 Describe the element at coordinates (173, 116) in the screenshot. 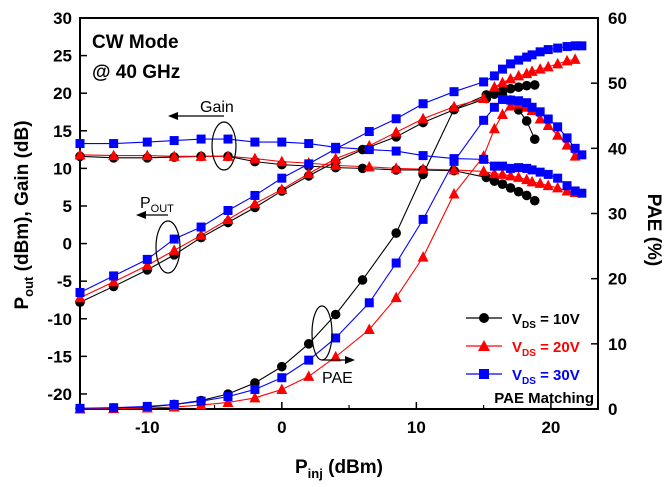

I see `gain-arrowhead` at that location.